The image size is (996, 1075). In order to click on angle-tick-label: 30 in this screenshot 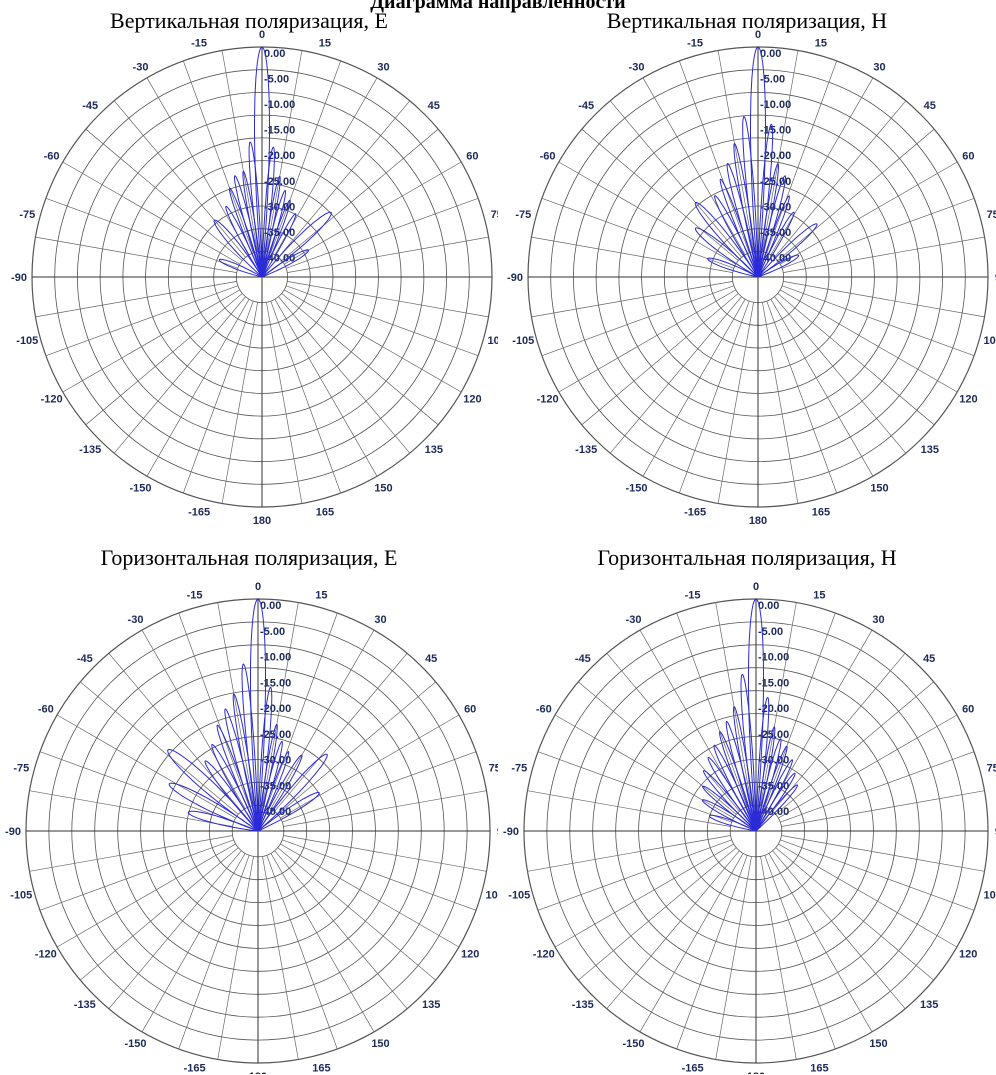, I will do `click(879, 68)`.